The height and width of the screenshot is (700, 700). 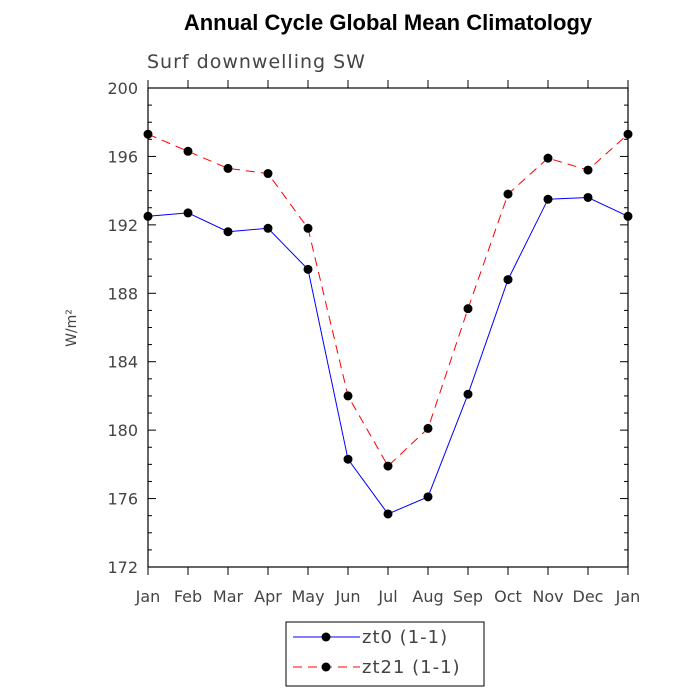 I want to click on y-tick-label: 188, so click(x=122, y=293).